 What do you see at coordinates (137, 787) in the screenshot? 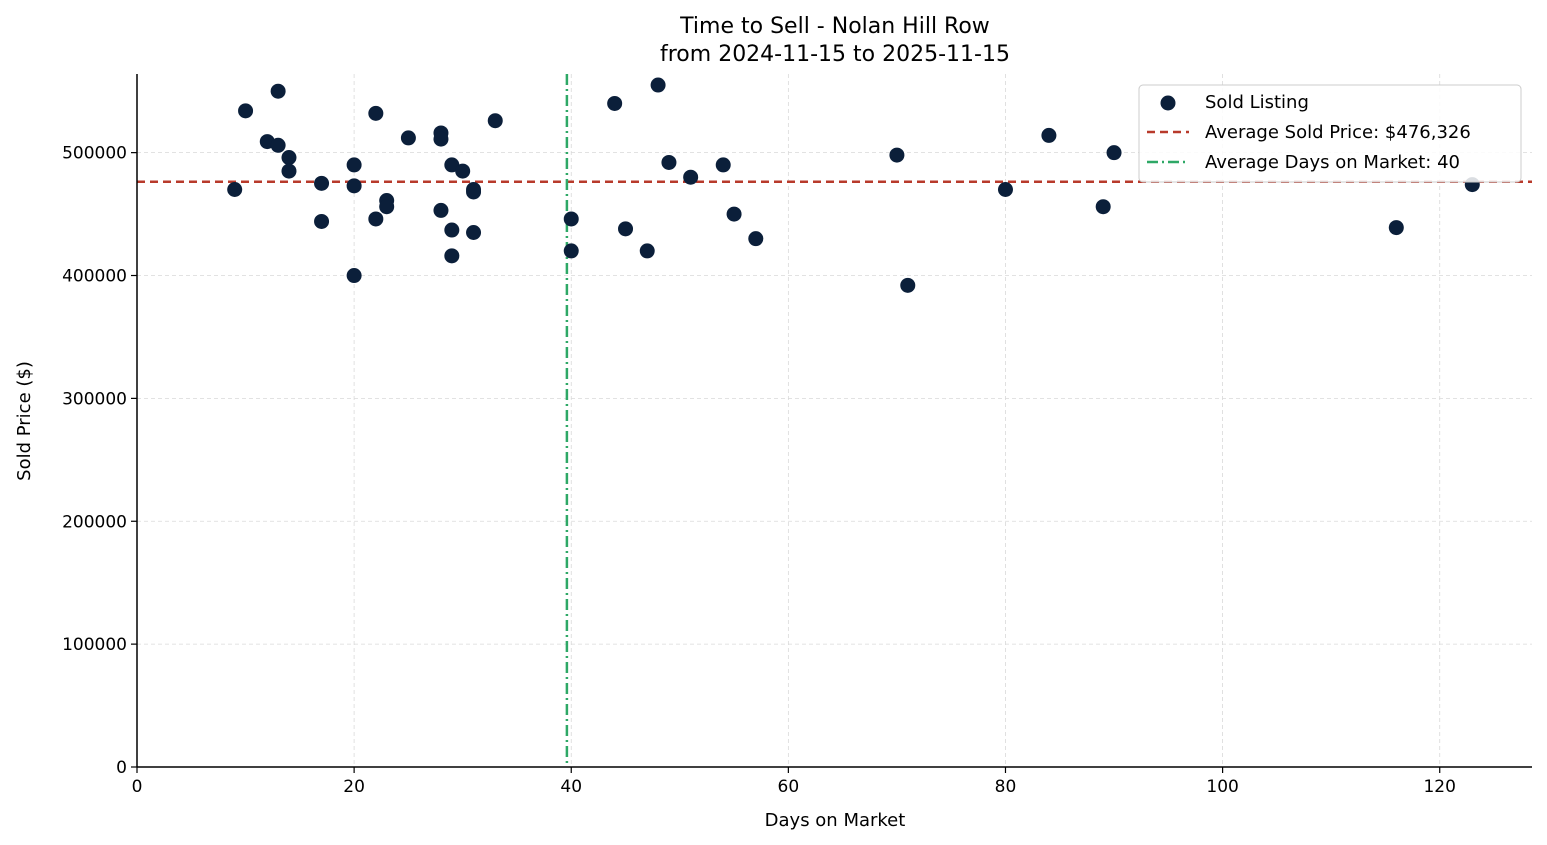
I see `x-tick-label: 0` at bounding box center [137, 787].